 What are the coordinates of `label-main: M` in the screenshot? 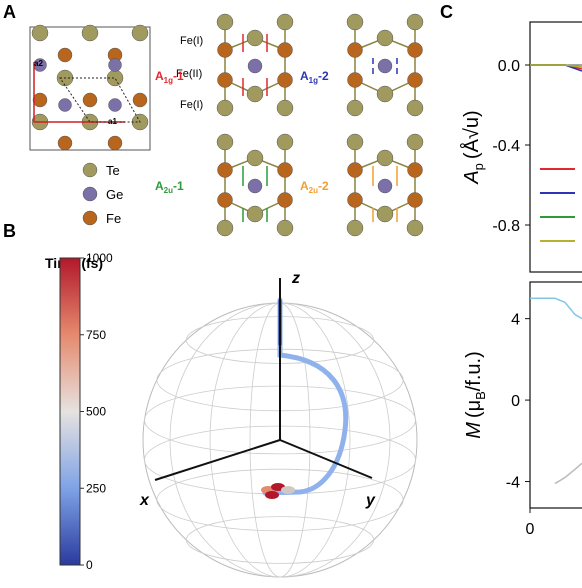 It's located at (474, 430).